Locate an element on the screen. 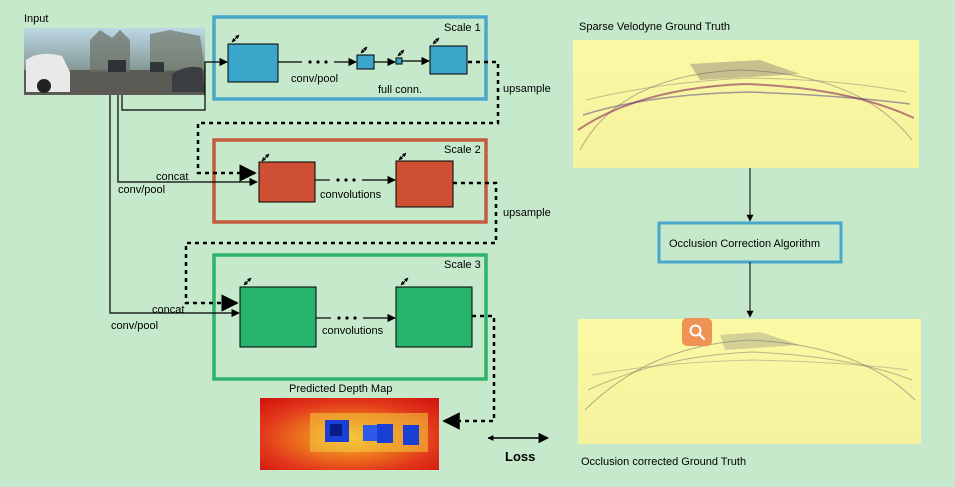 This screenshot has height=487, width=955. convolutions-label-1: convolutions is located at coordinates (351, 195).